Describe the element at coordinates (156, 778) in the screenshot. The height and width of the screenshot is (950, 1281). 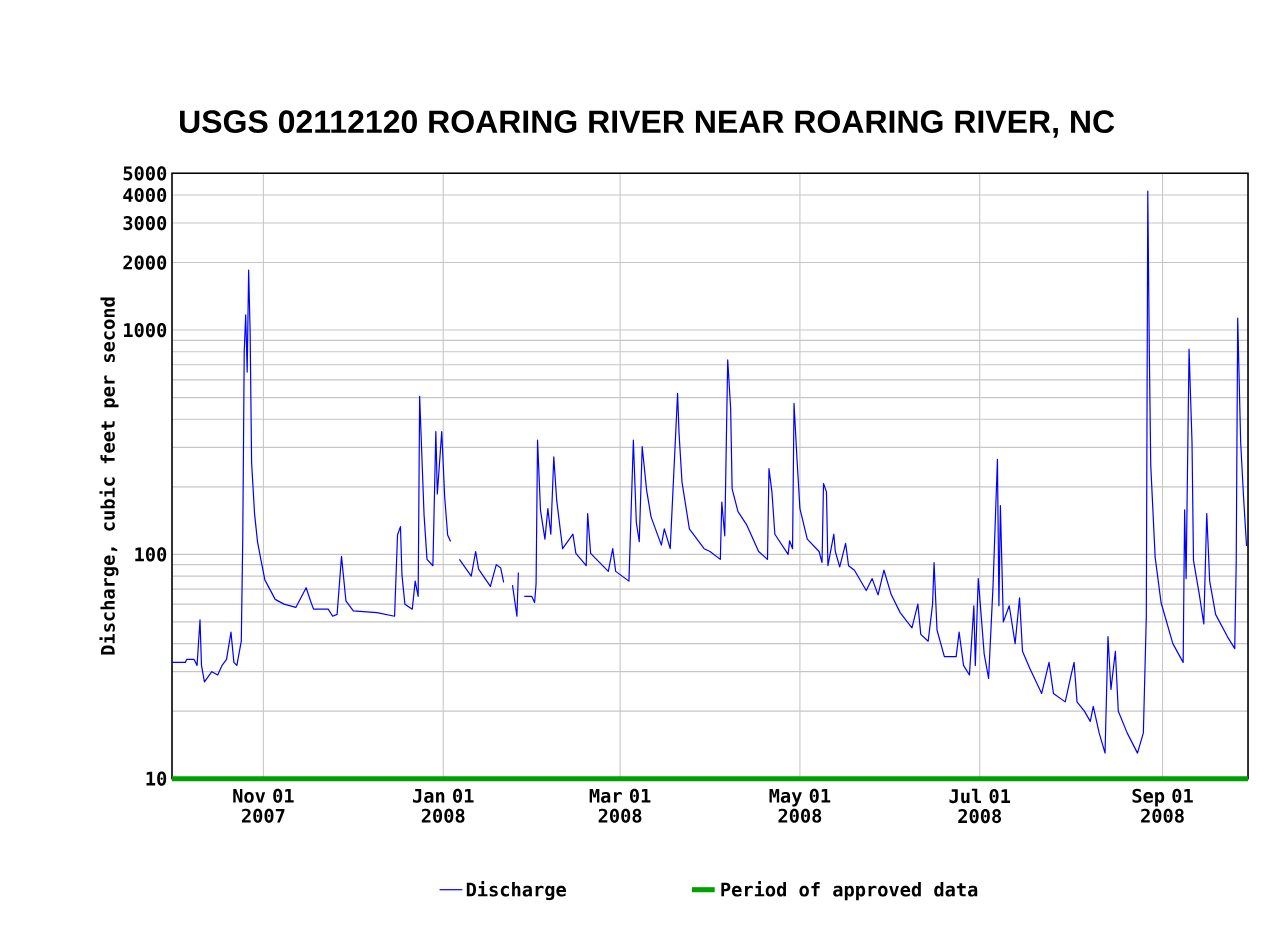
I see `y-tick-label: 10` at that location.